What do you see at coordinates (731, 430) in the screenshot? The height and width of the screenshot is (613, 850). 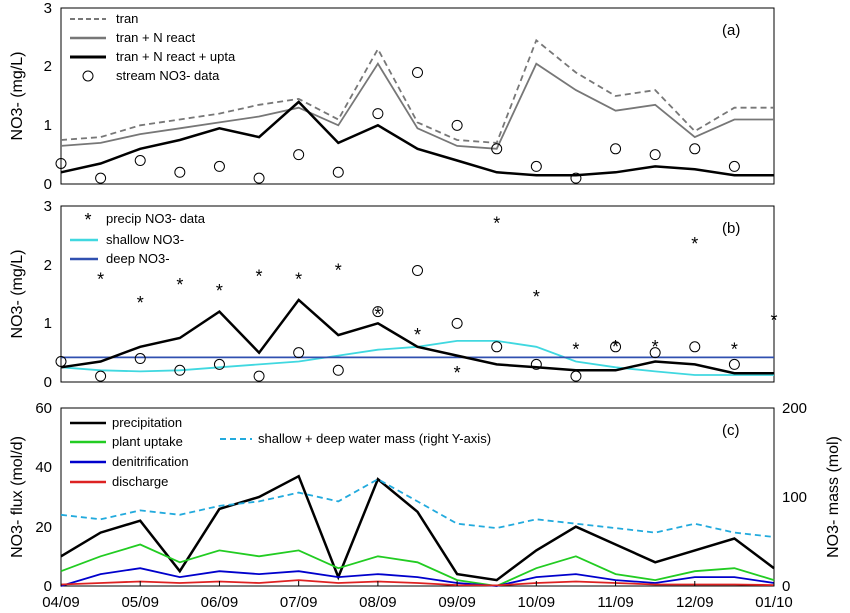 I see `panel-c-label: (c)` at bounding box center [731, 430].